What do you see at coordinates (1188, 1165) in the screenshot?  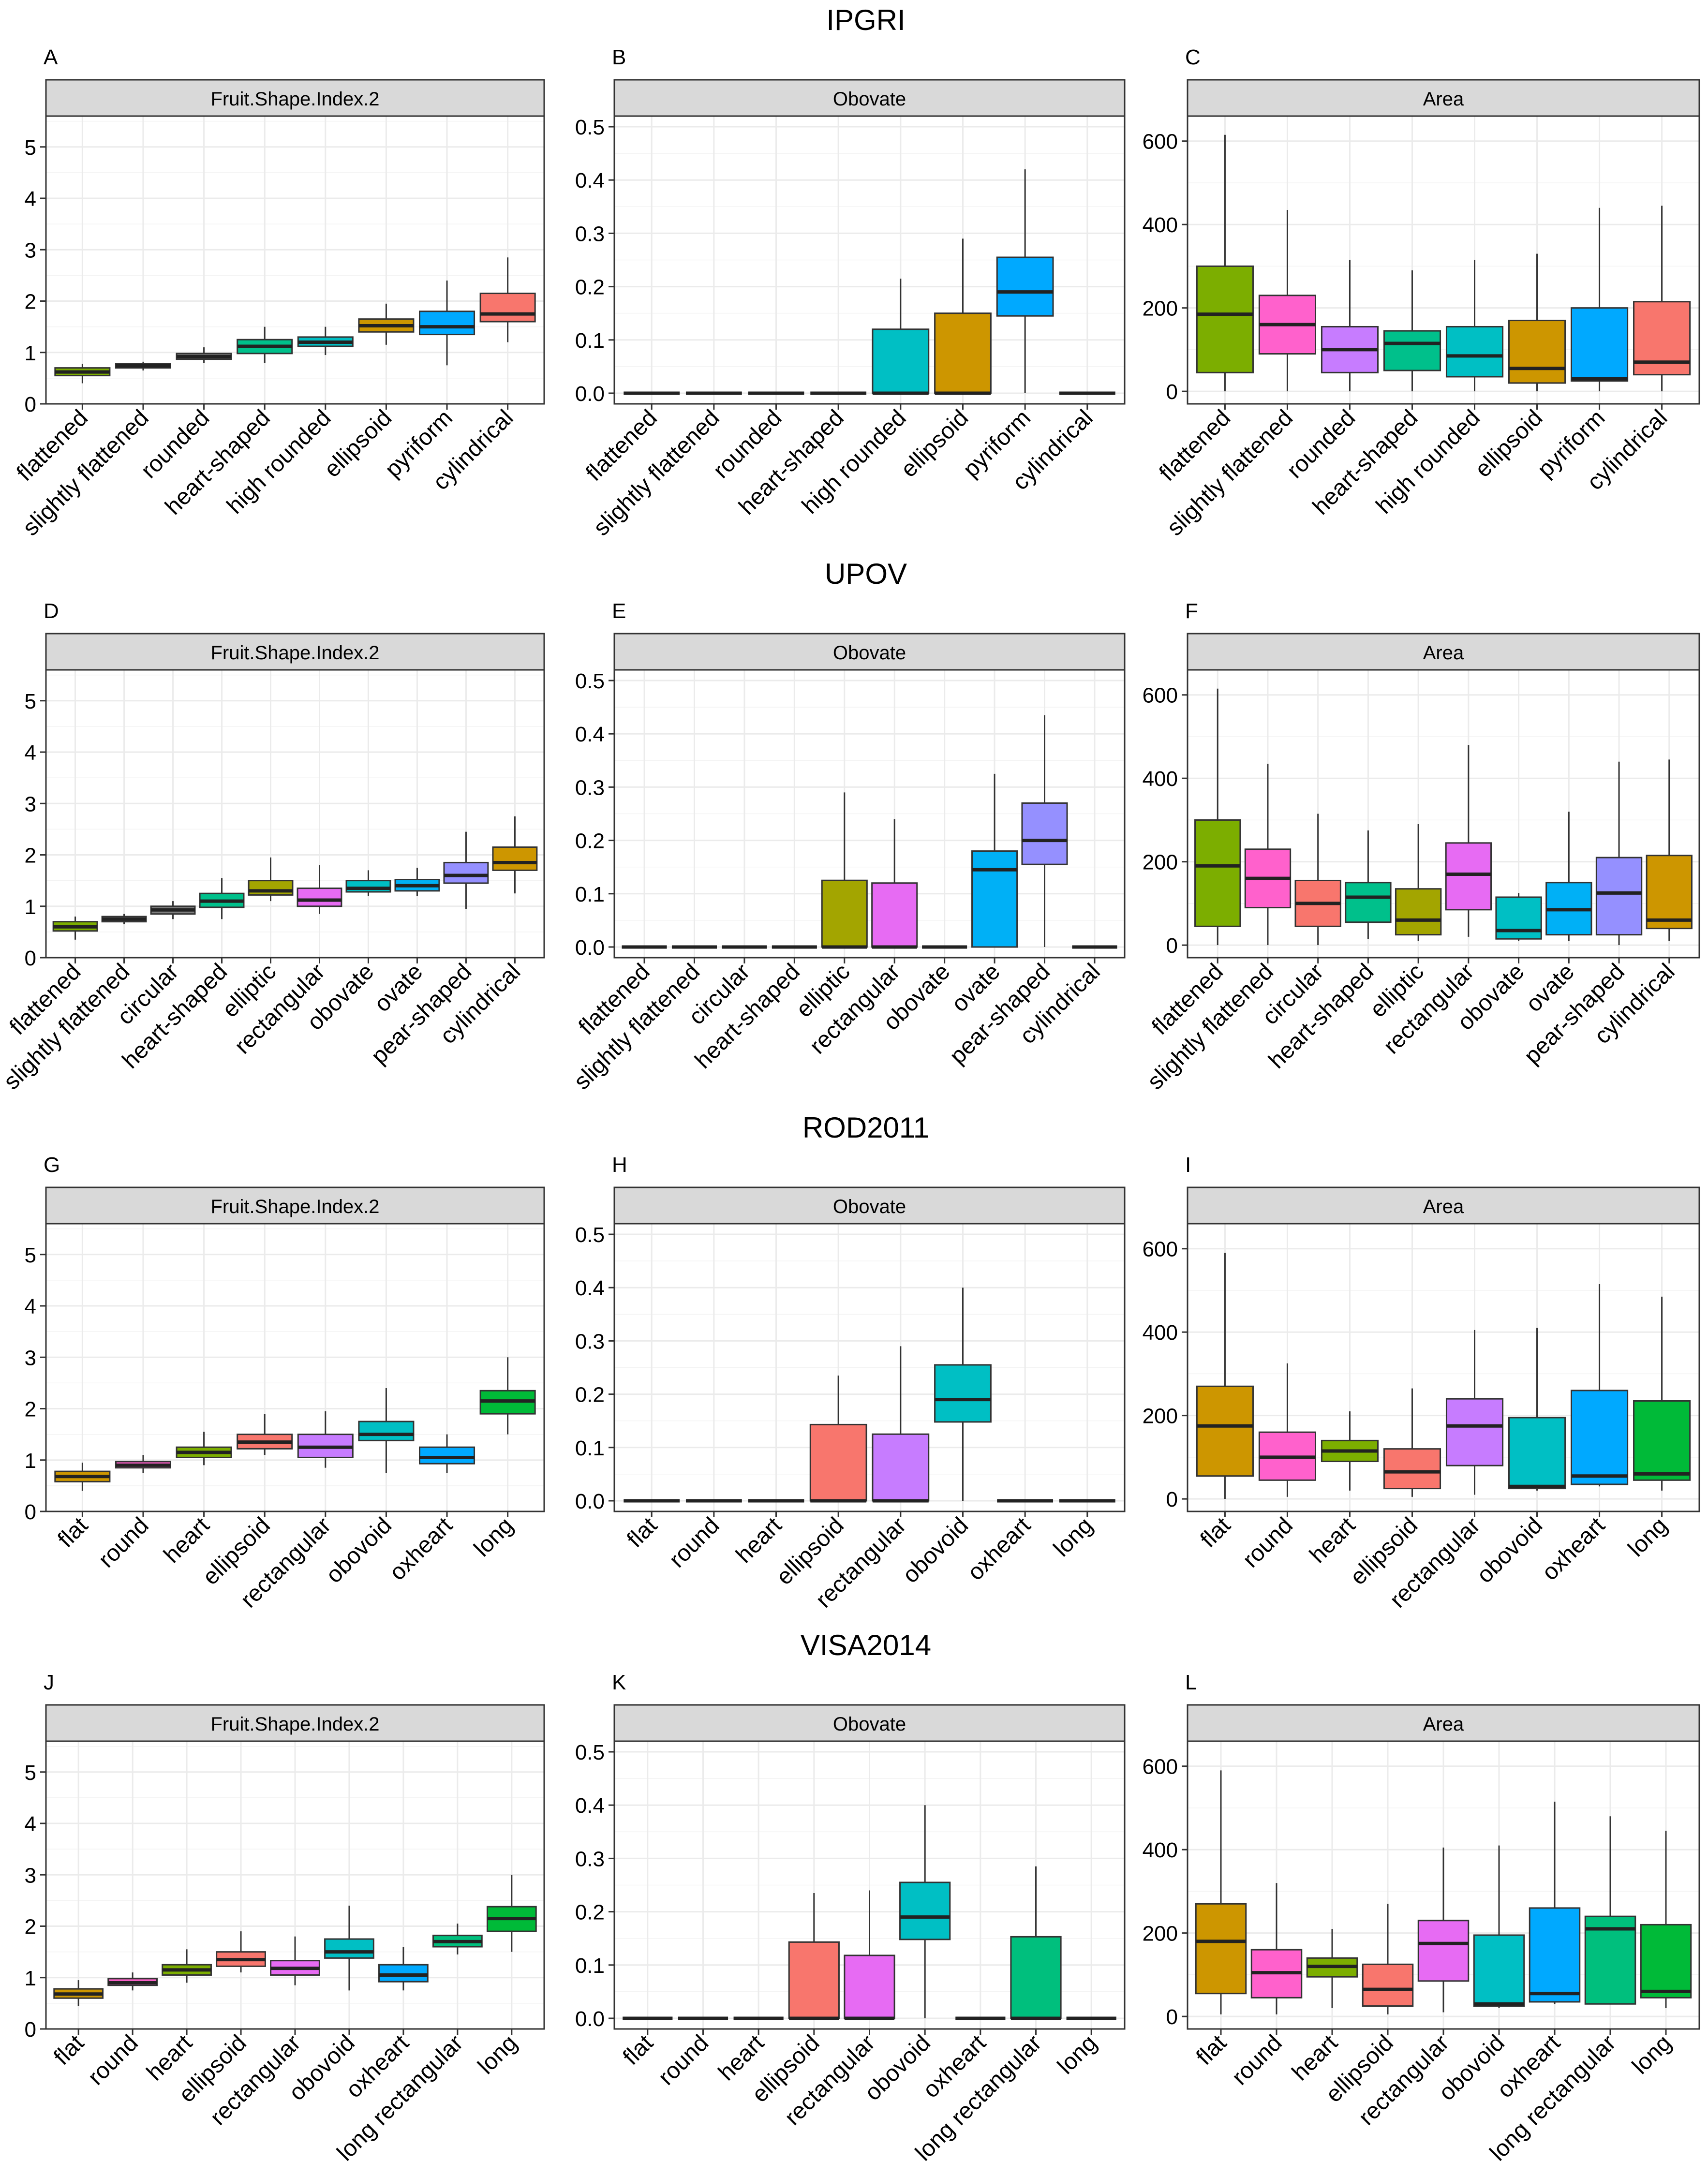 I see `panel-label: I` at bounding box center [1188, 1165].